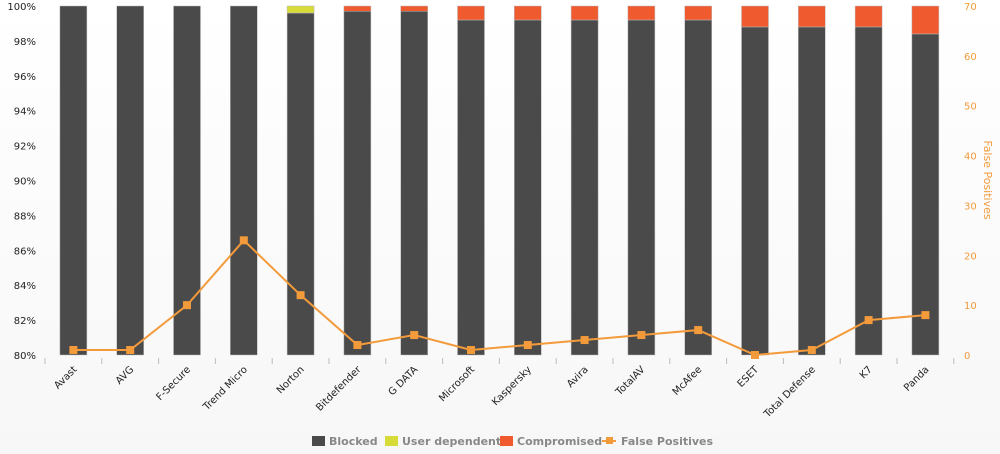  I want to click on legend-item-false-positives: False Positives, so click(657, 441).